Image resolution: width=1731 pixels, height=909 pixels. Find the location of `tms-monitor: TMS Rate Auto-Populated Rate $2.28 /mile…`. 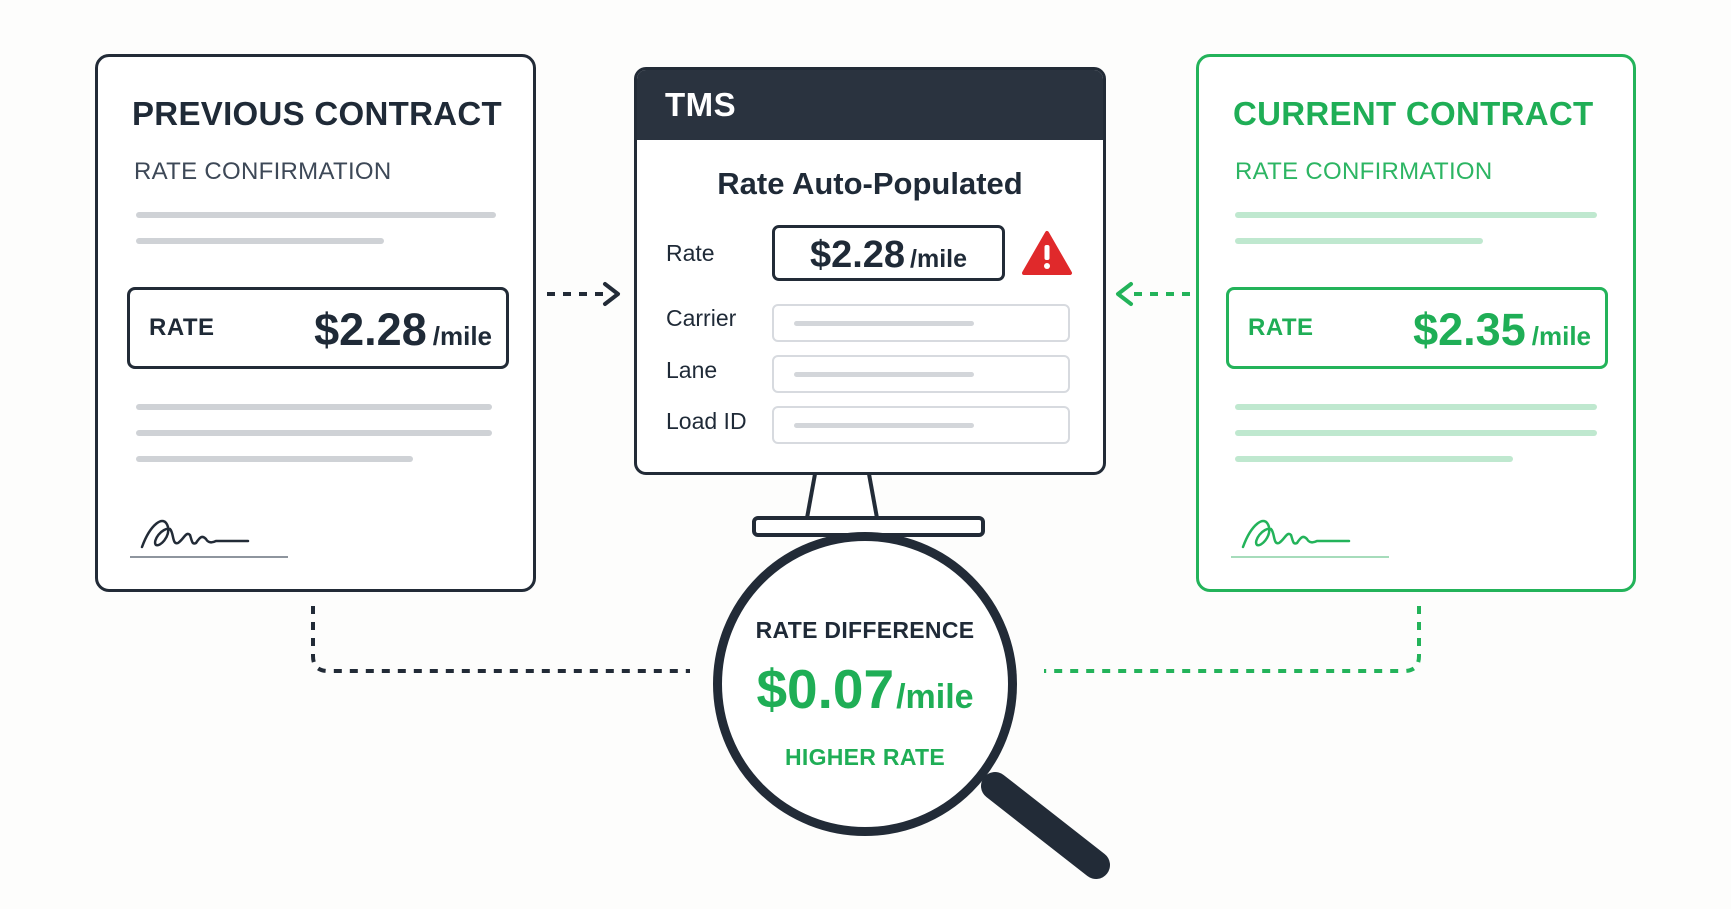

tms-monitor: TMS Rate Auto-Populated Rate $2.28 /mile… is located at coordinates (870, 271).